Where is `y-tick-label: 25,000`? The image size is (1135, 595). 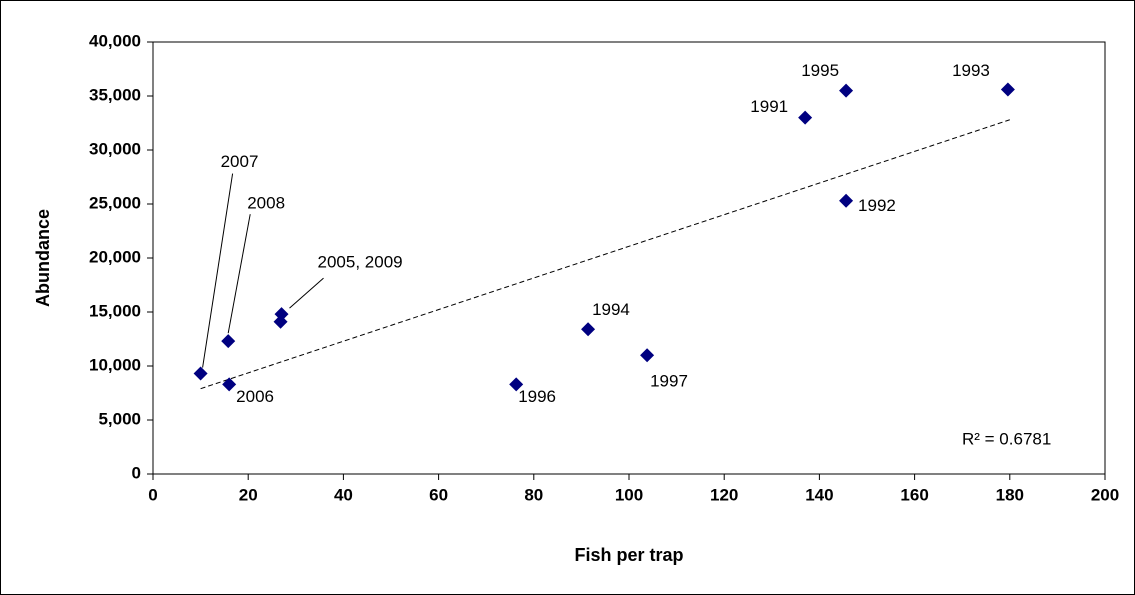
y-tick-label: 25,000 is located at coordinates (115, 202).